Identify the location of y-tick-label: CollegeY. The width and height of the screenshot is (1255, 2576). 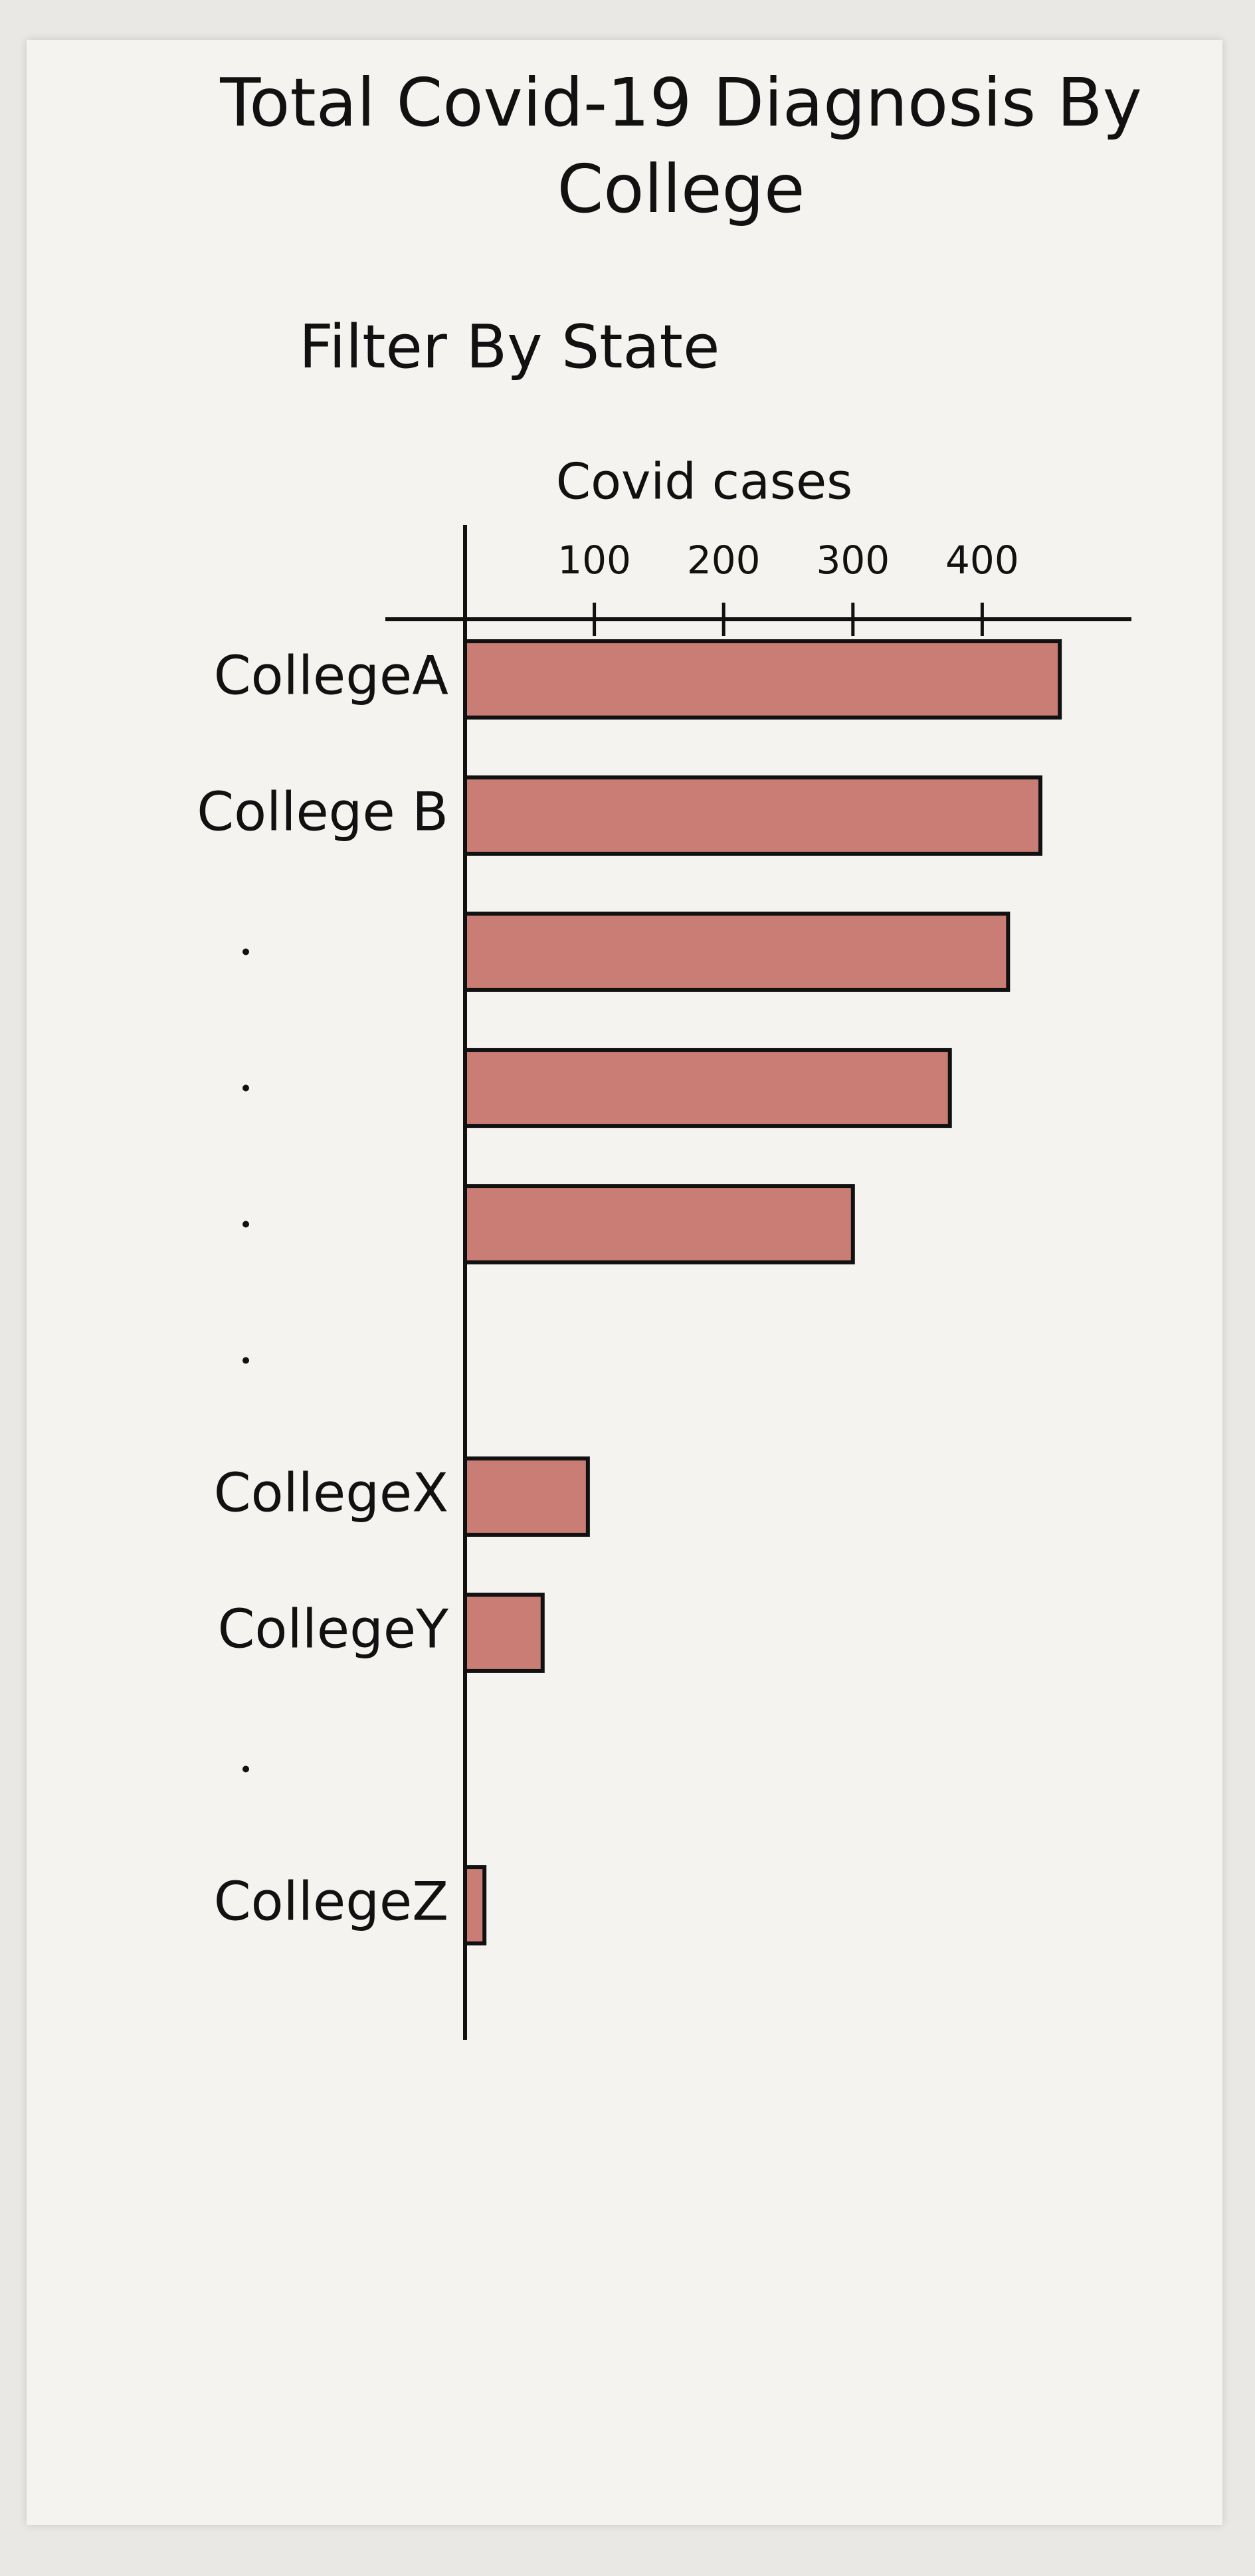
(334, 1629).